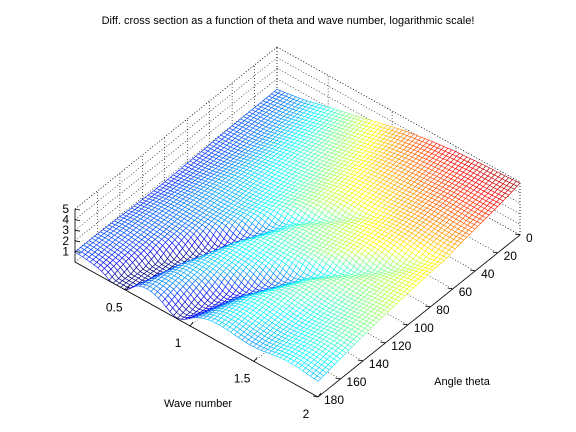 The width and height of the screenshot is (576, 432). Describe the element at coordinates (65, 209) in the screenshot. I see `z-tick-label: 5` at that location.